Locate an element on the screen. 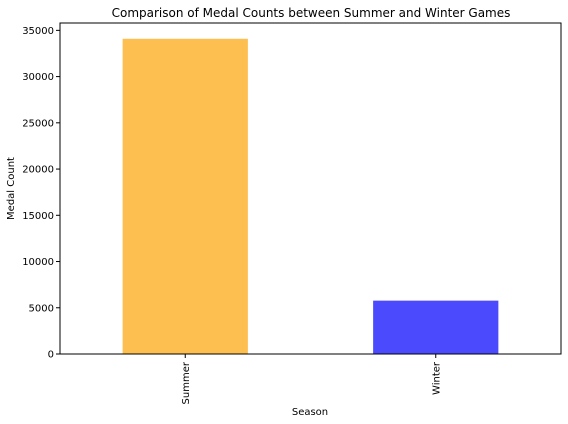 The height and width of the screenshot is (424, 568). y-tick-label: 30000 is located at coordinates (38, 77).